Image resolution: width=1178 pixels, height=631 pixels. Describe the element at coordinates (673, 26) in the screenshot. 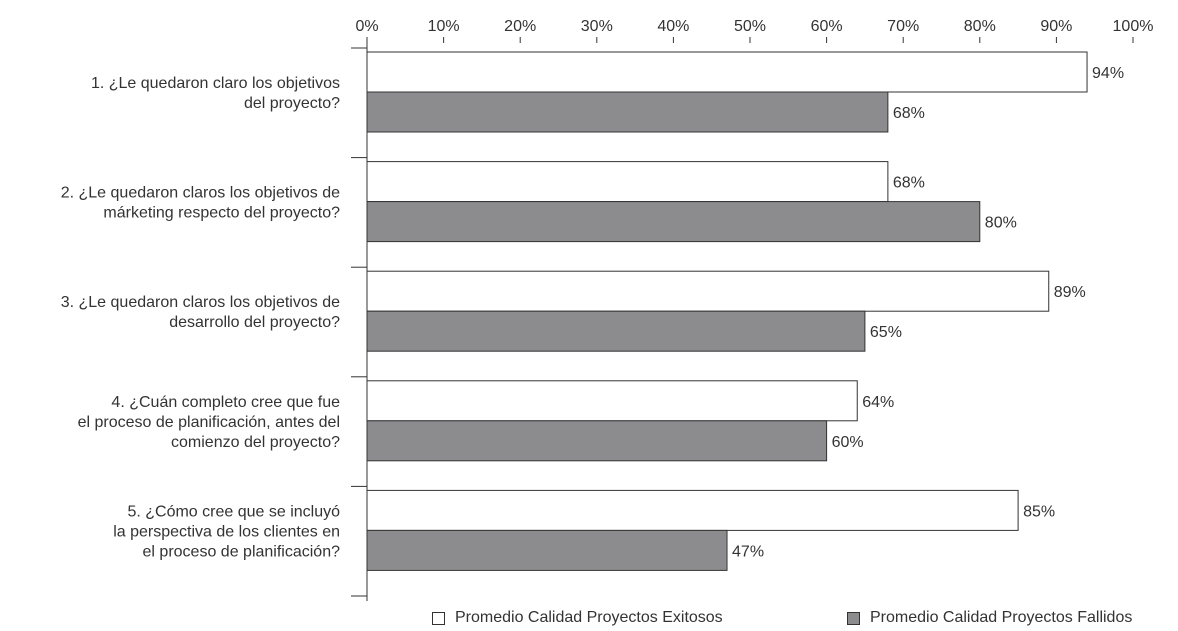

I see `x-tick-label: 40%` at that location.